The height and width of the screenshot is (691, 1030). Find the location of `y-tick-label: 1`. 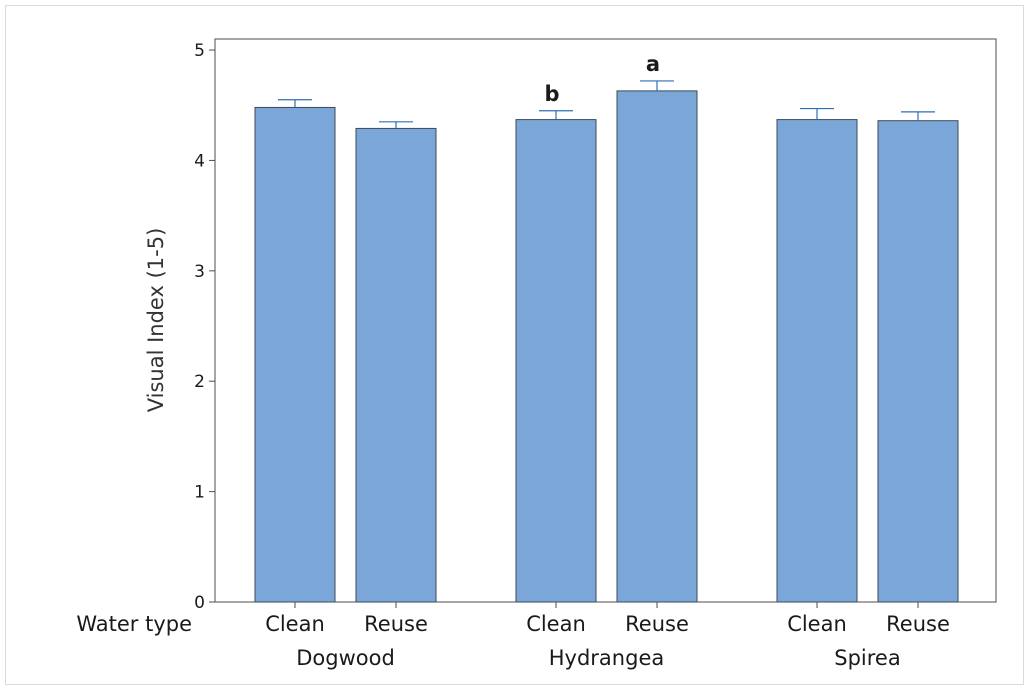

y-tick-label: 1 is located at coordinates (199, 493).